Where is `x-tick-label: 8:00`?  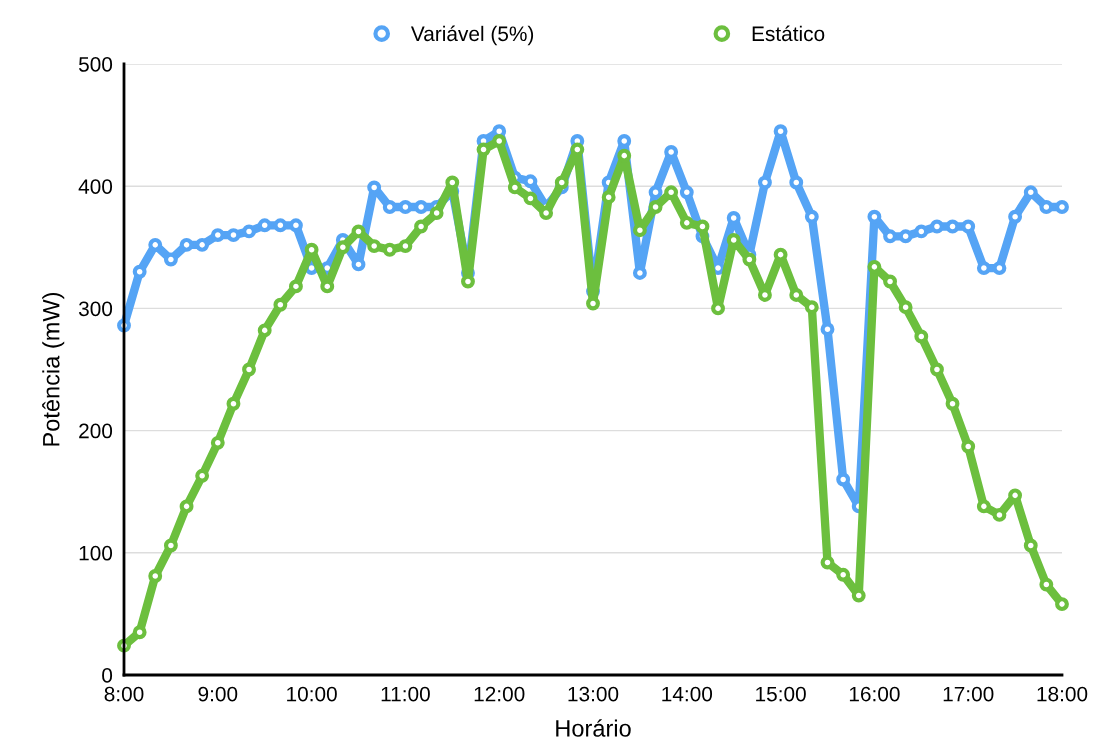
x-tick-label: 8:00 is located at coordinates (124, 694).